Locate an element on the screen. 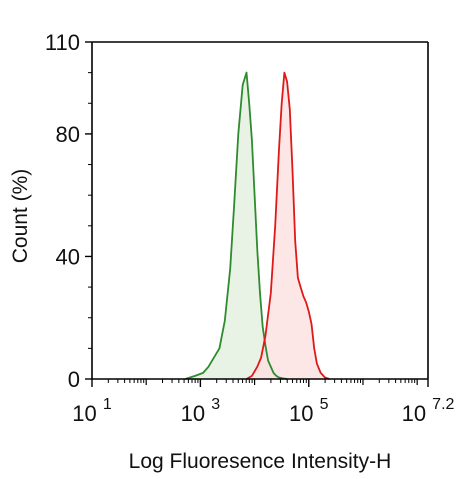 The image size is (476, 479). x-tick-exponent: 5 is located at coordinates (324, 404).